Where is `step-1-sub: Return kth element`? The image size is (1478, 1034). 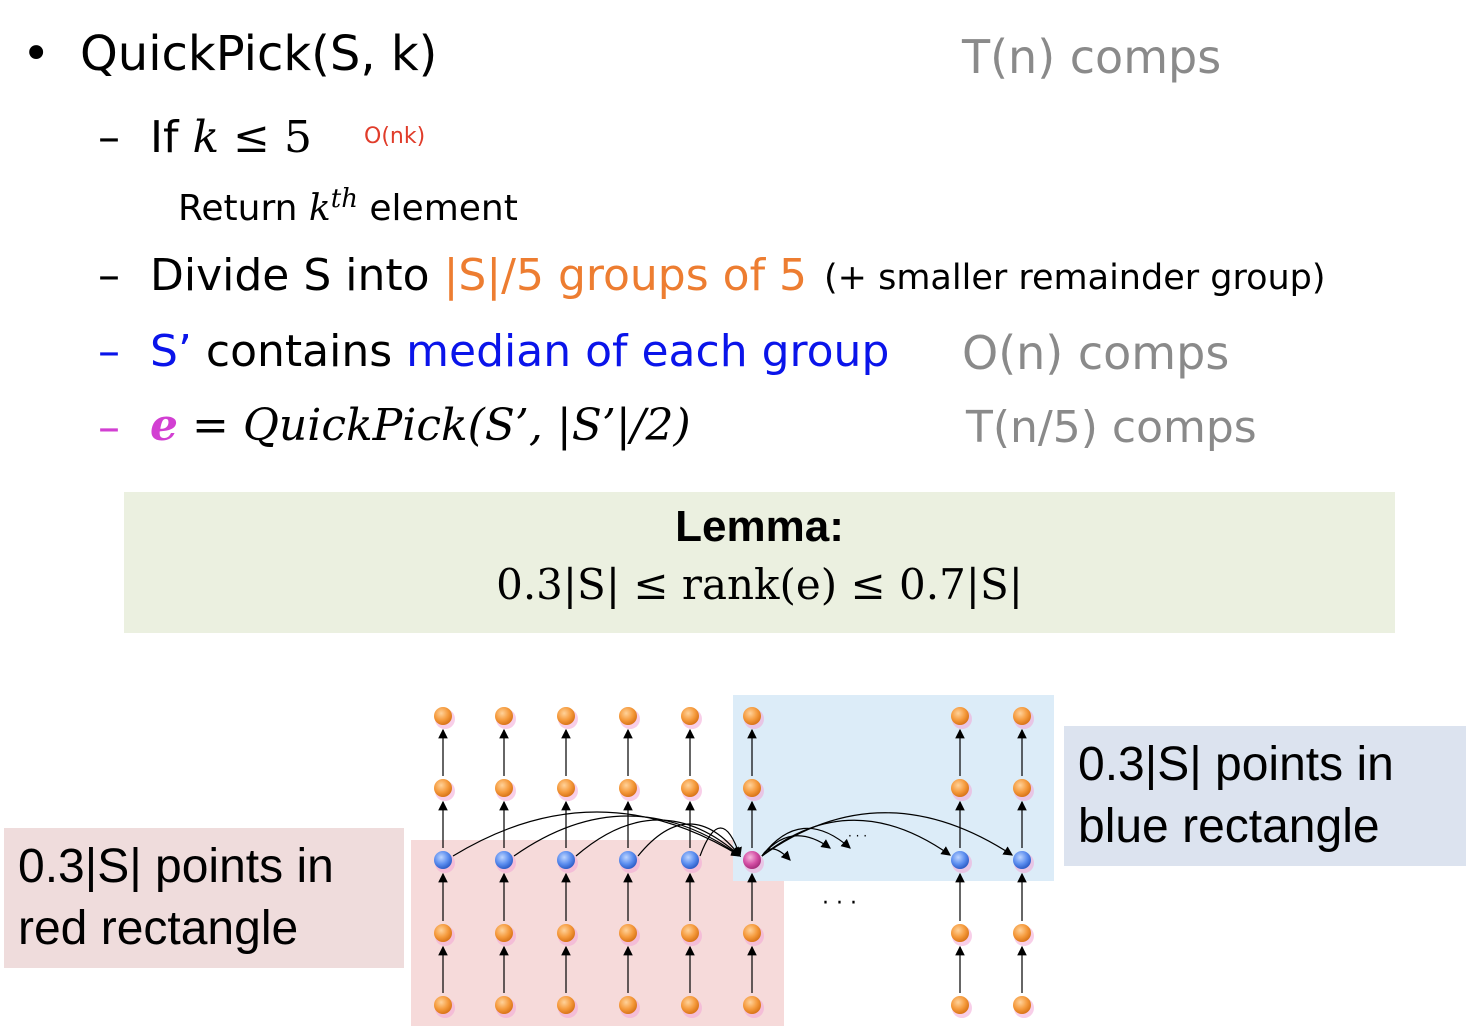 step-1-sub: Return kth element is located at coordinates (348, 206).